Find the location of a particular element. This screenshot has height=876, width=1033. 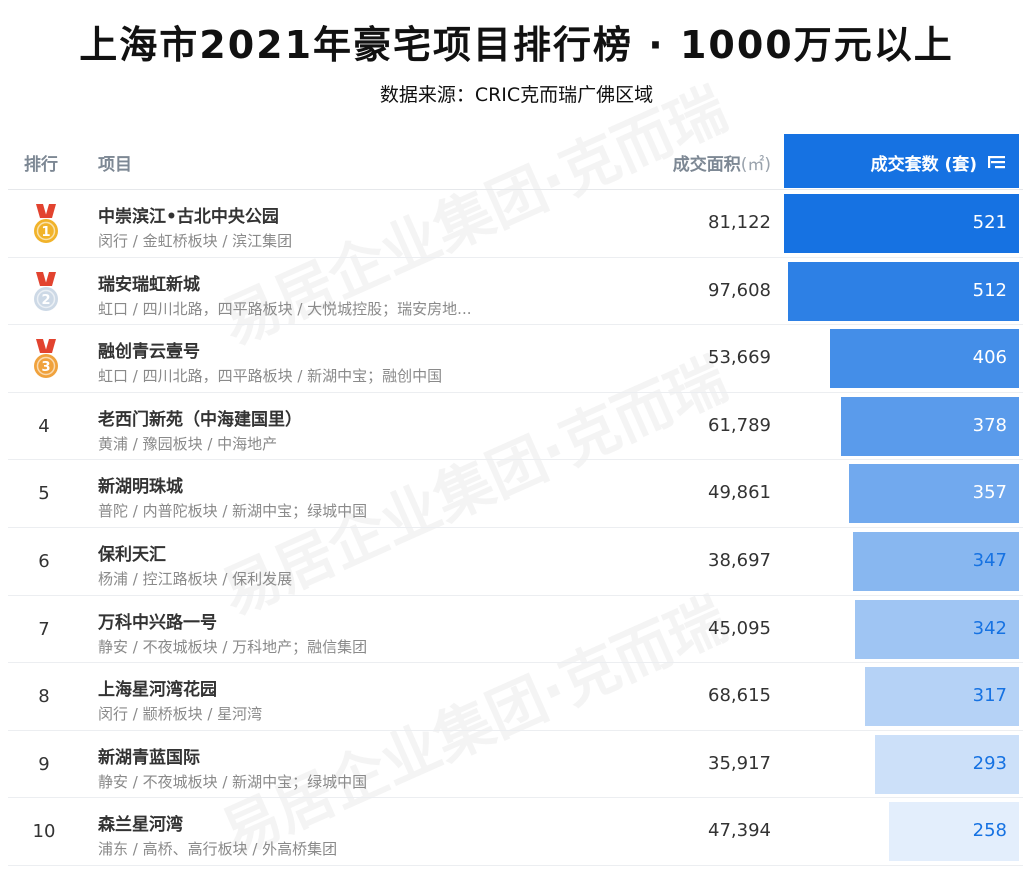

svg-text: 2 is located at coordinates (45, 300).